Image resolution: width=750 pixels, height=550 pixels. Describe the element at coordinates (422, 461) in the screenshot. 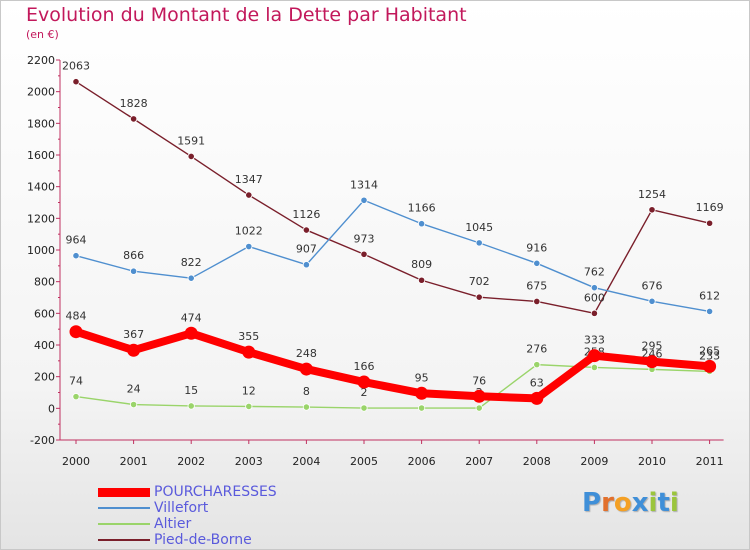

I see `x-tick-label: 2006` at that location.